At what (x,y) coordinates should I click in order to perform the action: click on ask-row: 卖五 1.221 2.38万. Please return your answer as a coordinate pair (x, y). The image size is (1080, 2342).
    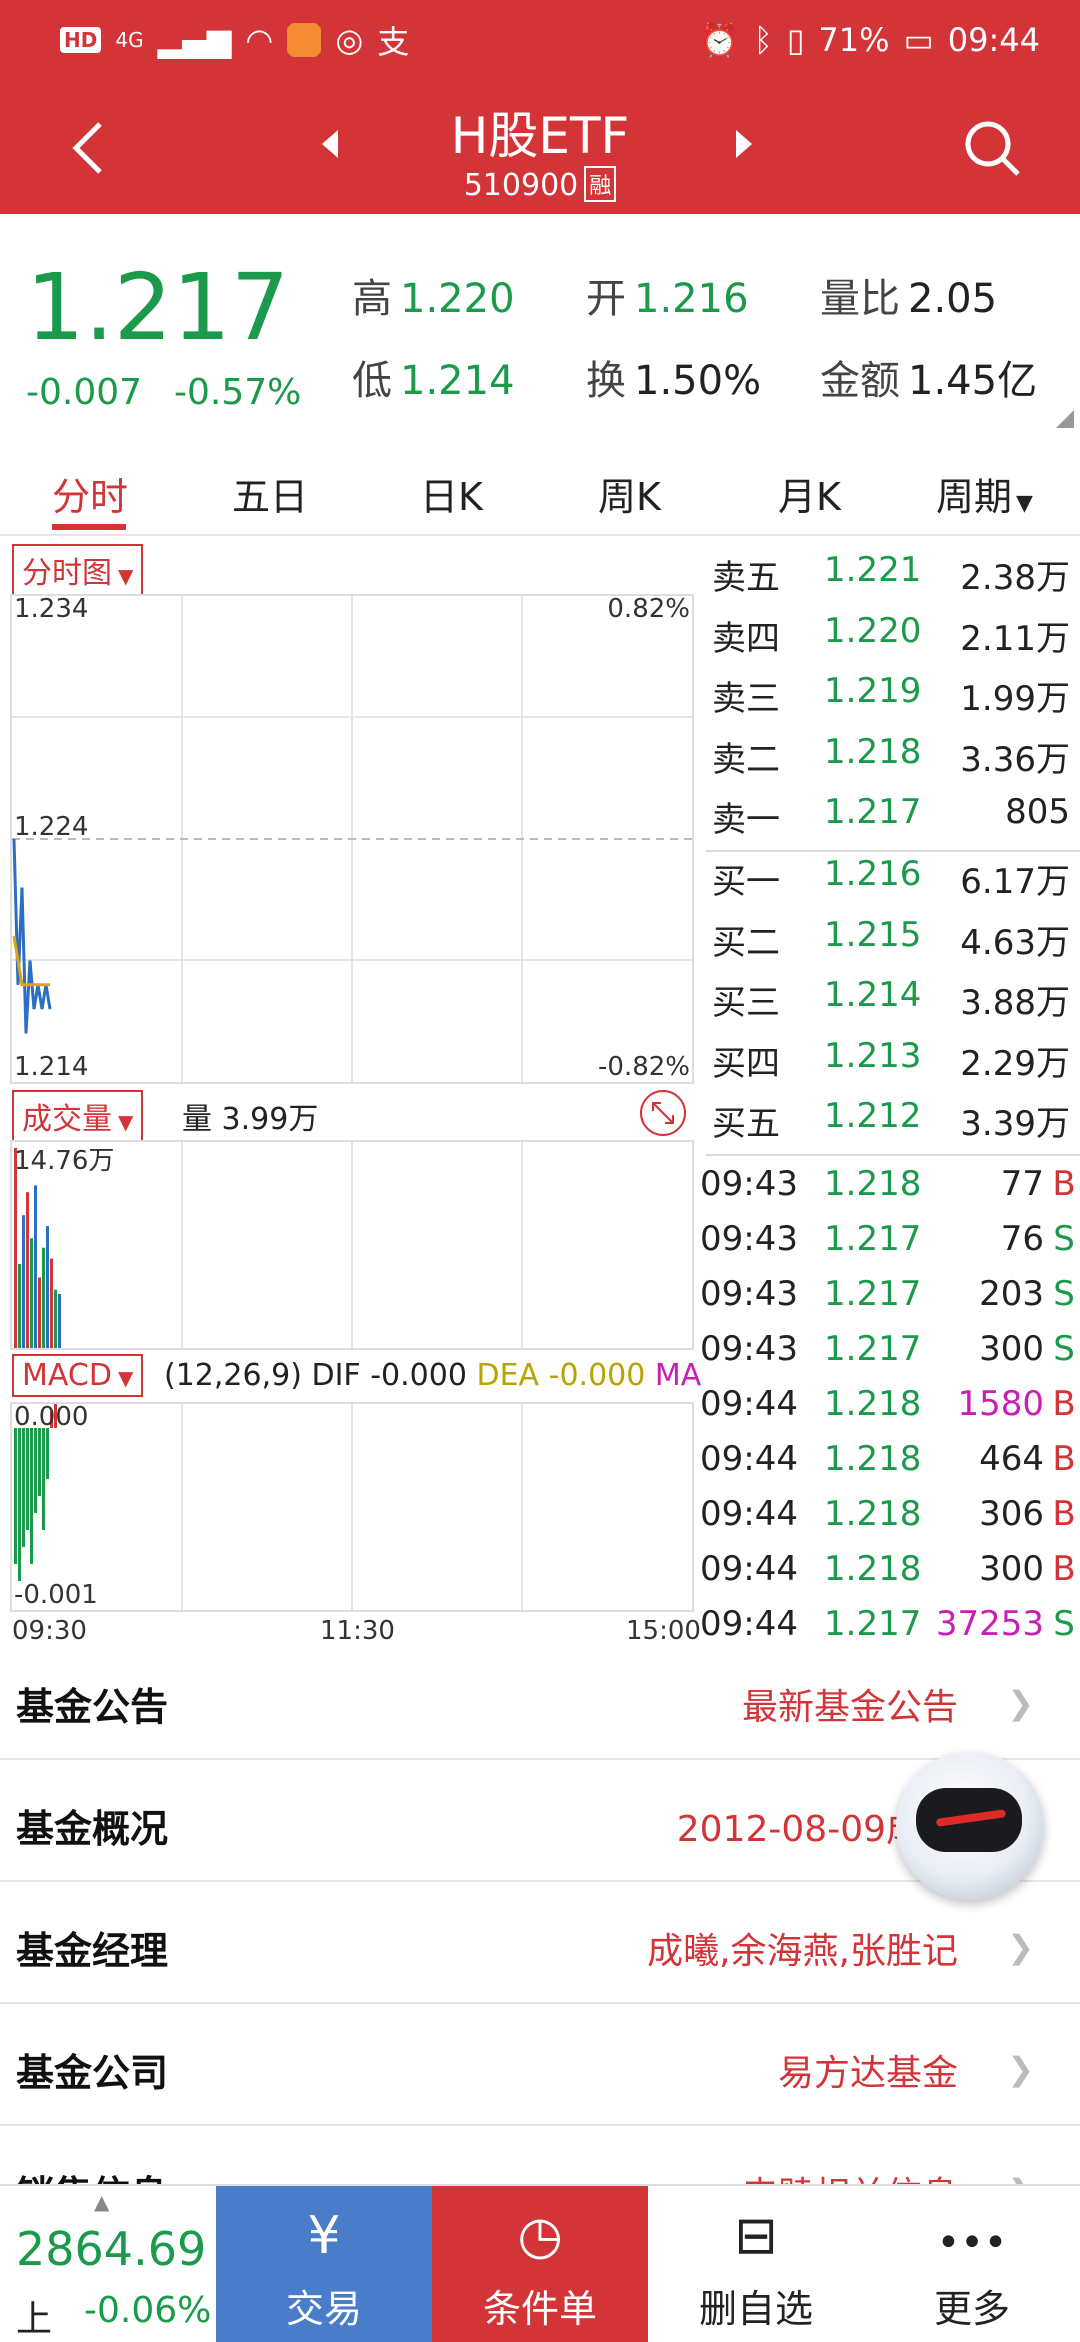
    Looking at the image, I should click on (885, 580).